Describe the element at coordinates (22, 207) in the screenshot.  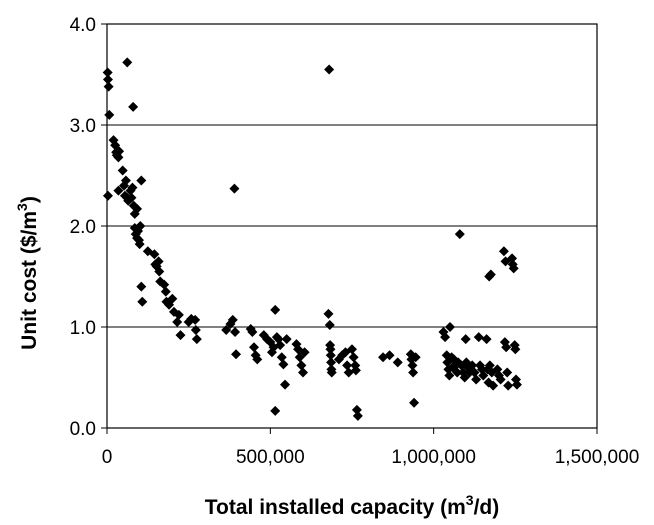
I see `y-axis-title-superscript: 3` at that location.